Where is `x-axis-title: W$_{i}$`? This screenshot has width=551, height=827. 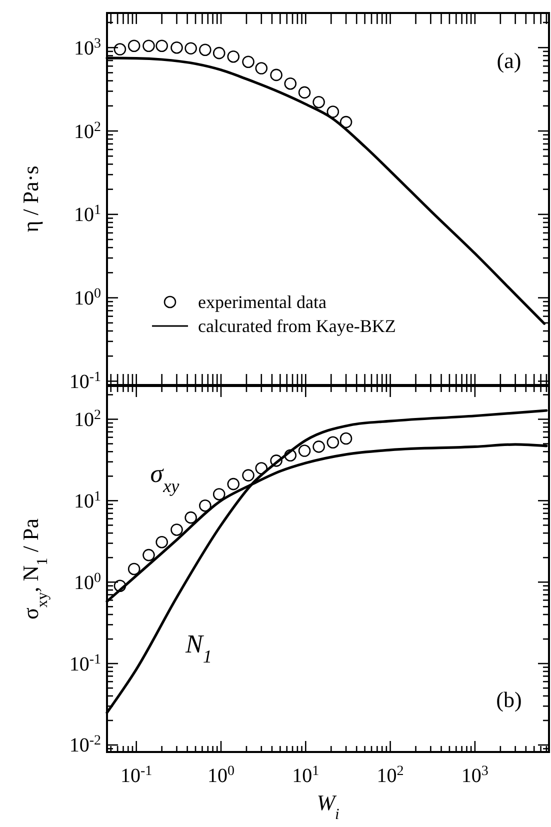 x-axis-title: W$_{i}$ is located at coordinates (328, 806).